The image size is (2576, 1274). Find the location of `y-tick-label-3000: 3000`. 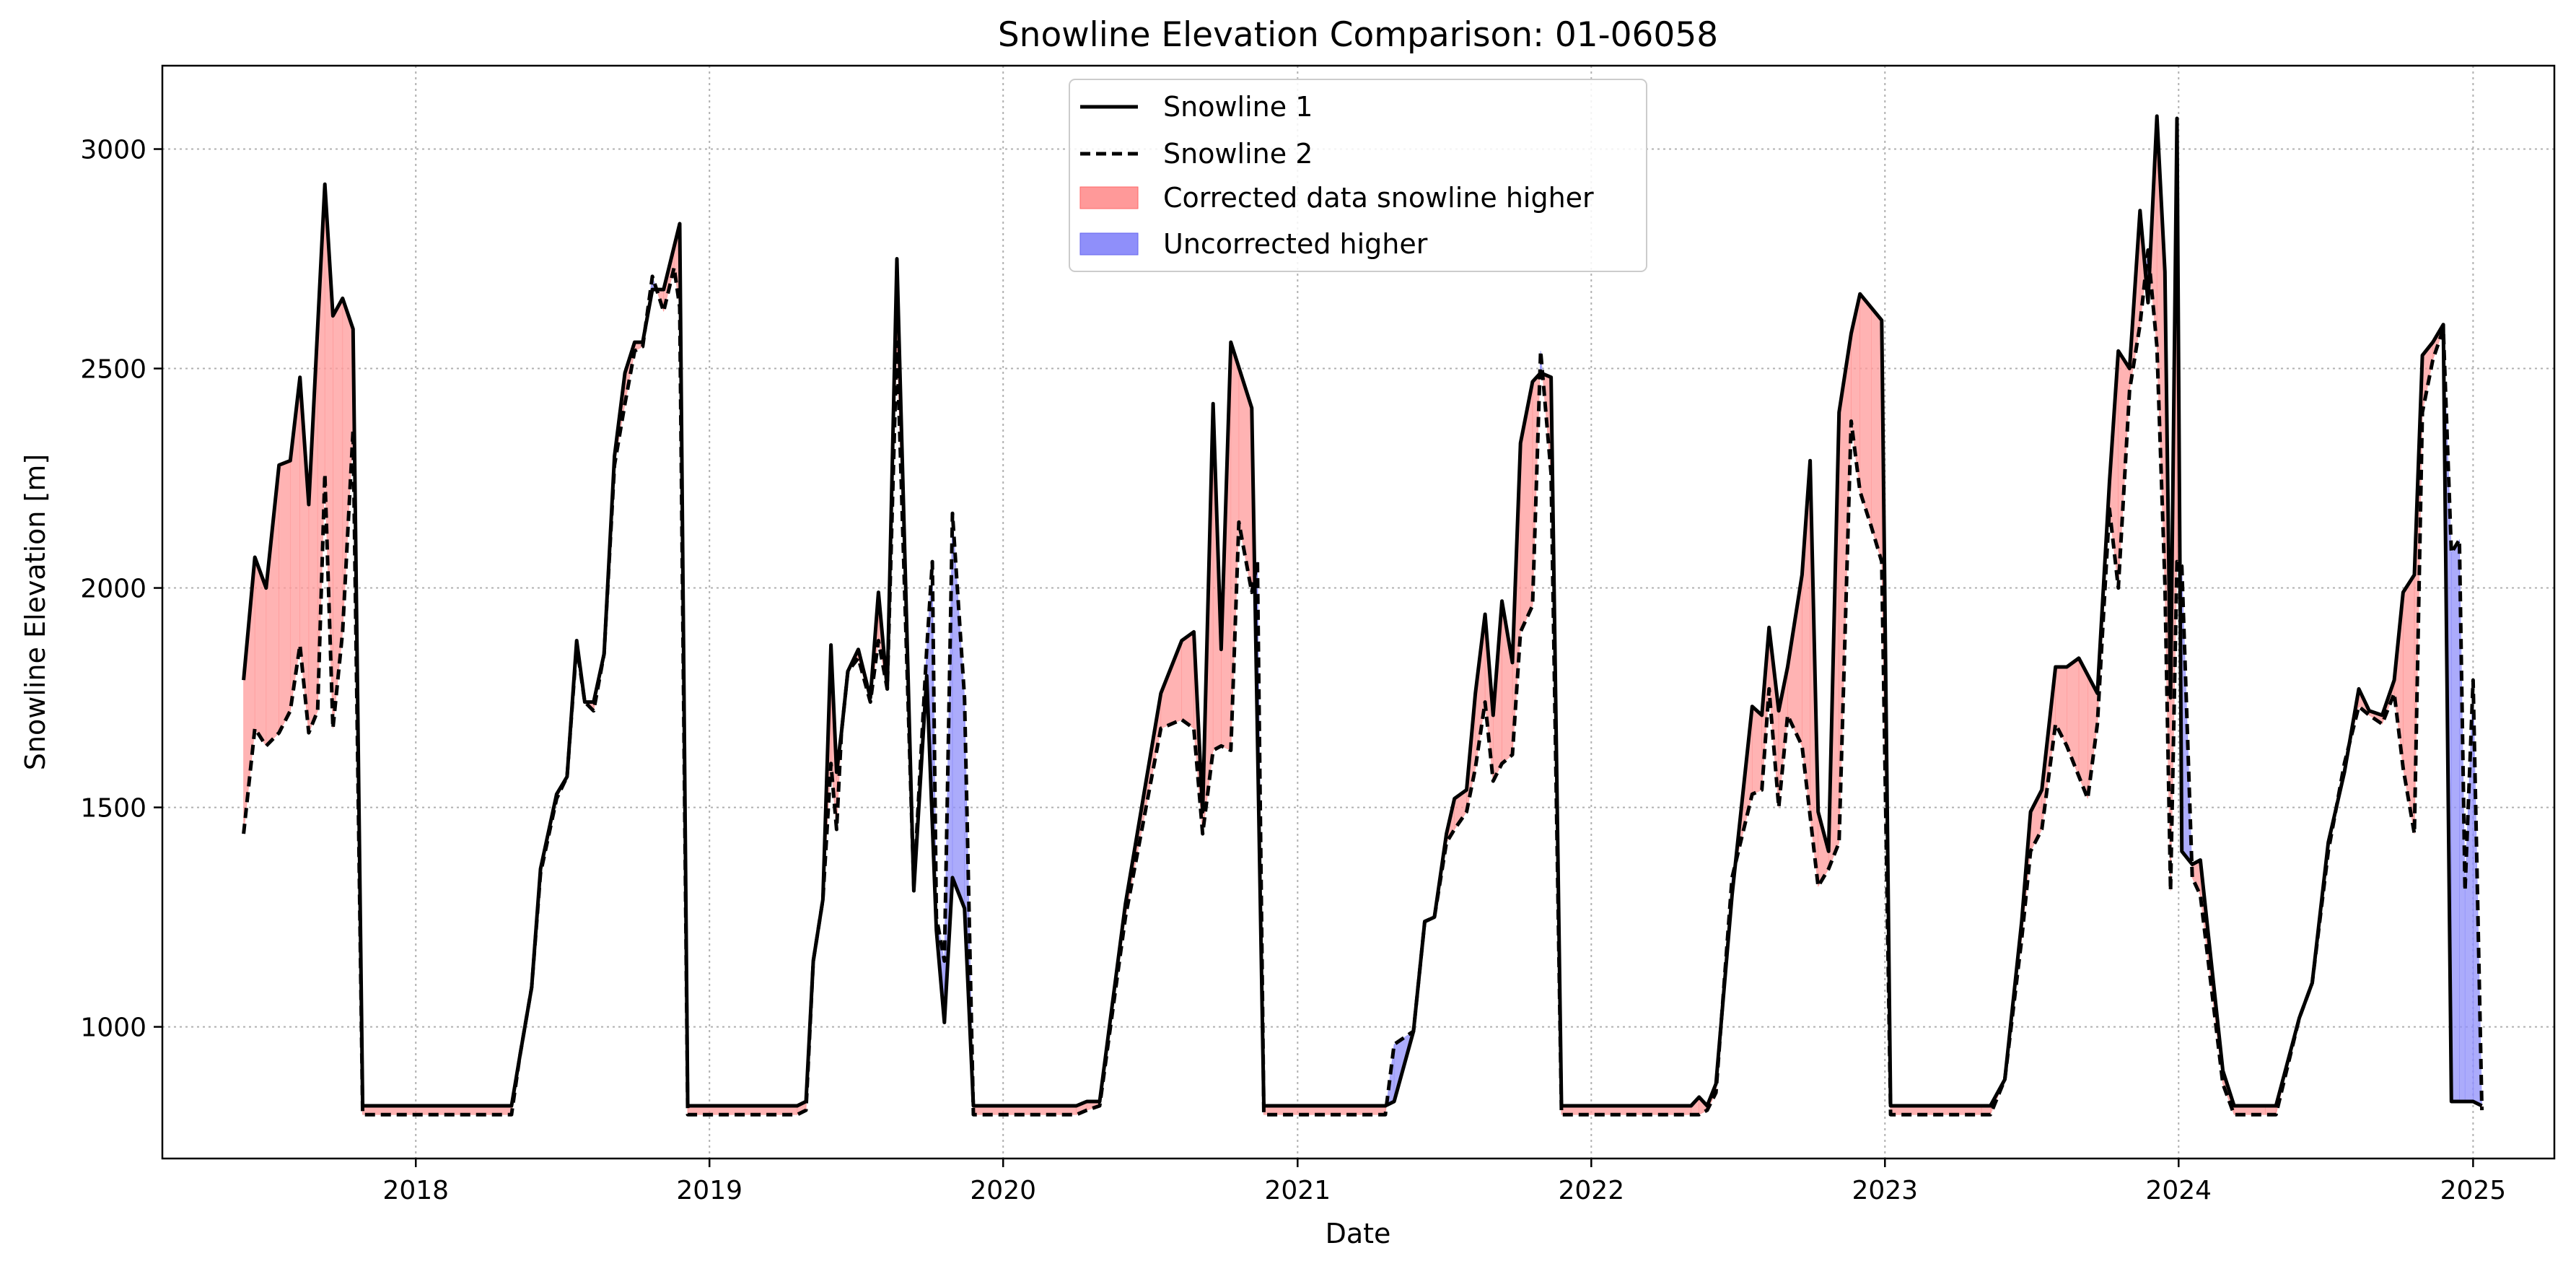

y-tick-label-3000: 3000 is located at coordinates (113, 151).